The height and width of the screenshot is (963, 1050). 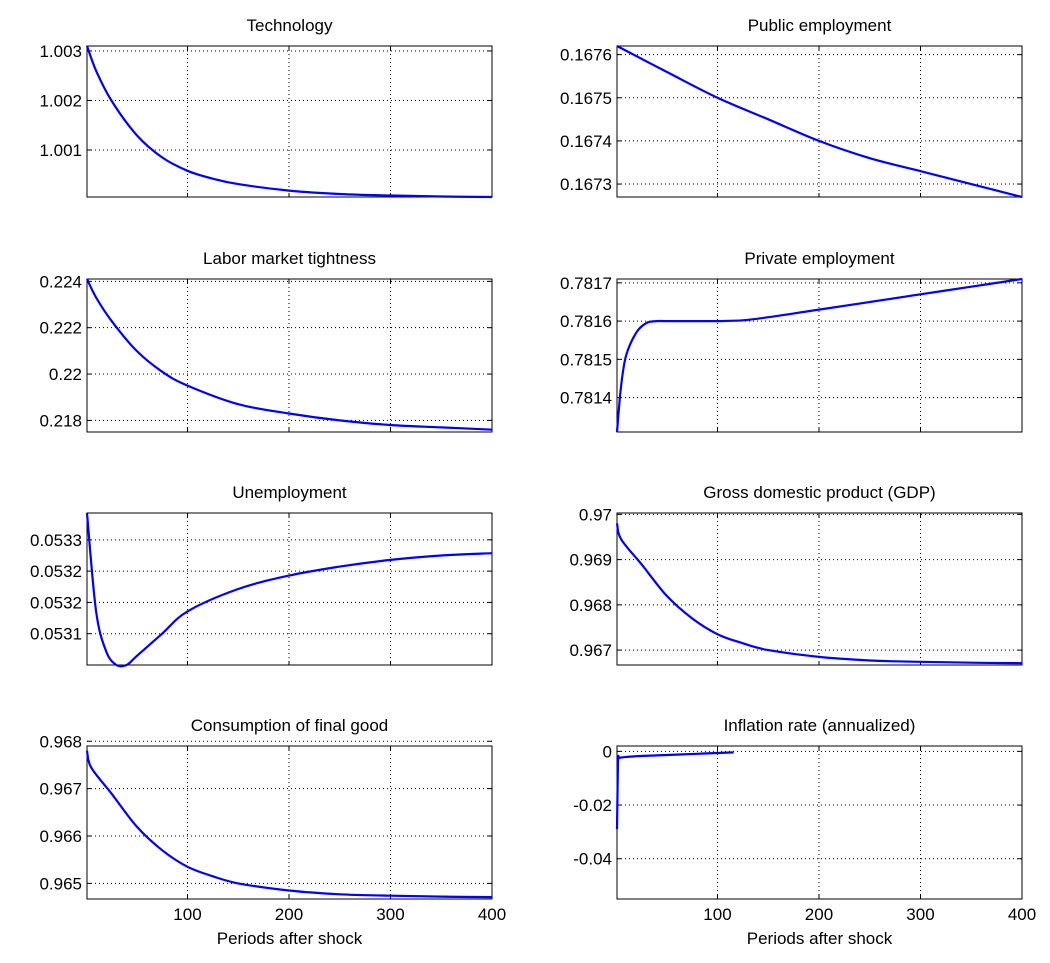 I want to click on y-tick-label: 0.1674, so click(x=586, y=141).